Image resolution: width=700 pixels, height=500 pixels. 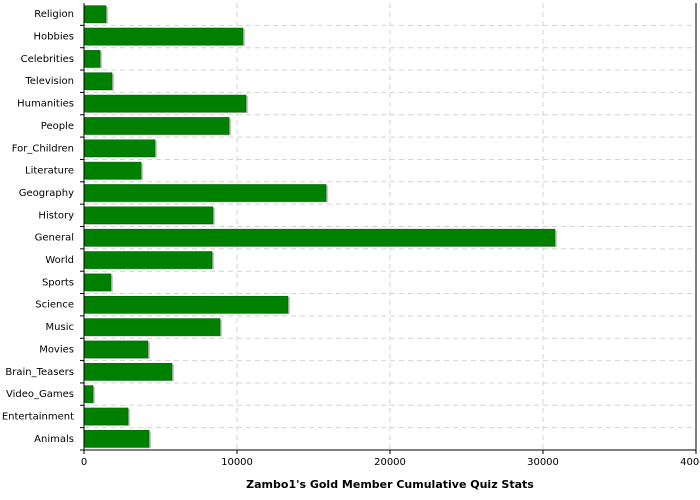 I want to click on y-tick-label: For_Children, so click(x=43, y=148).